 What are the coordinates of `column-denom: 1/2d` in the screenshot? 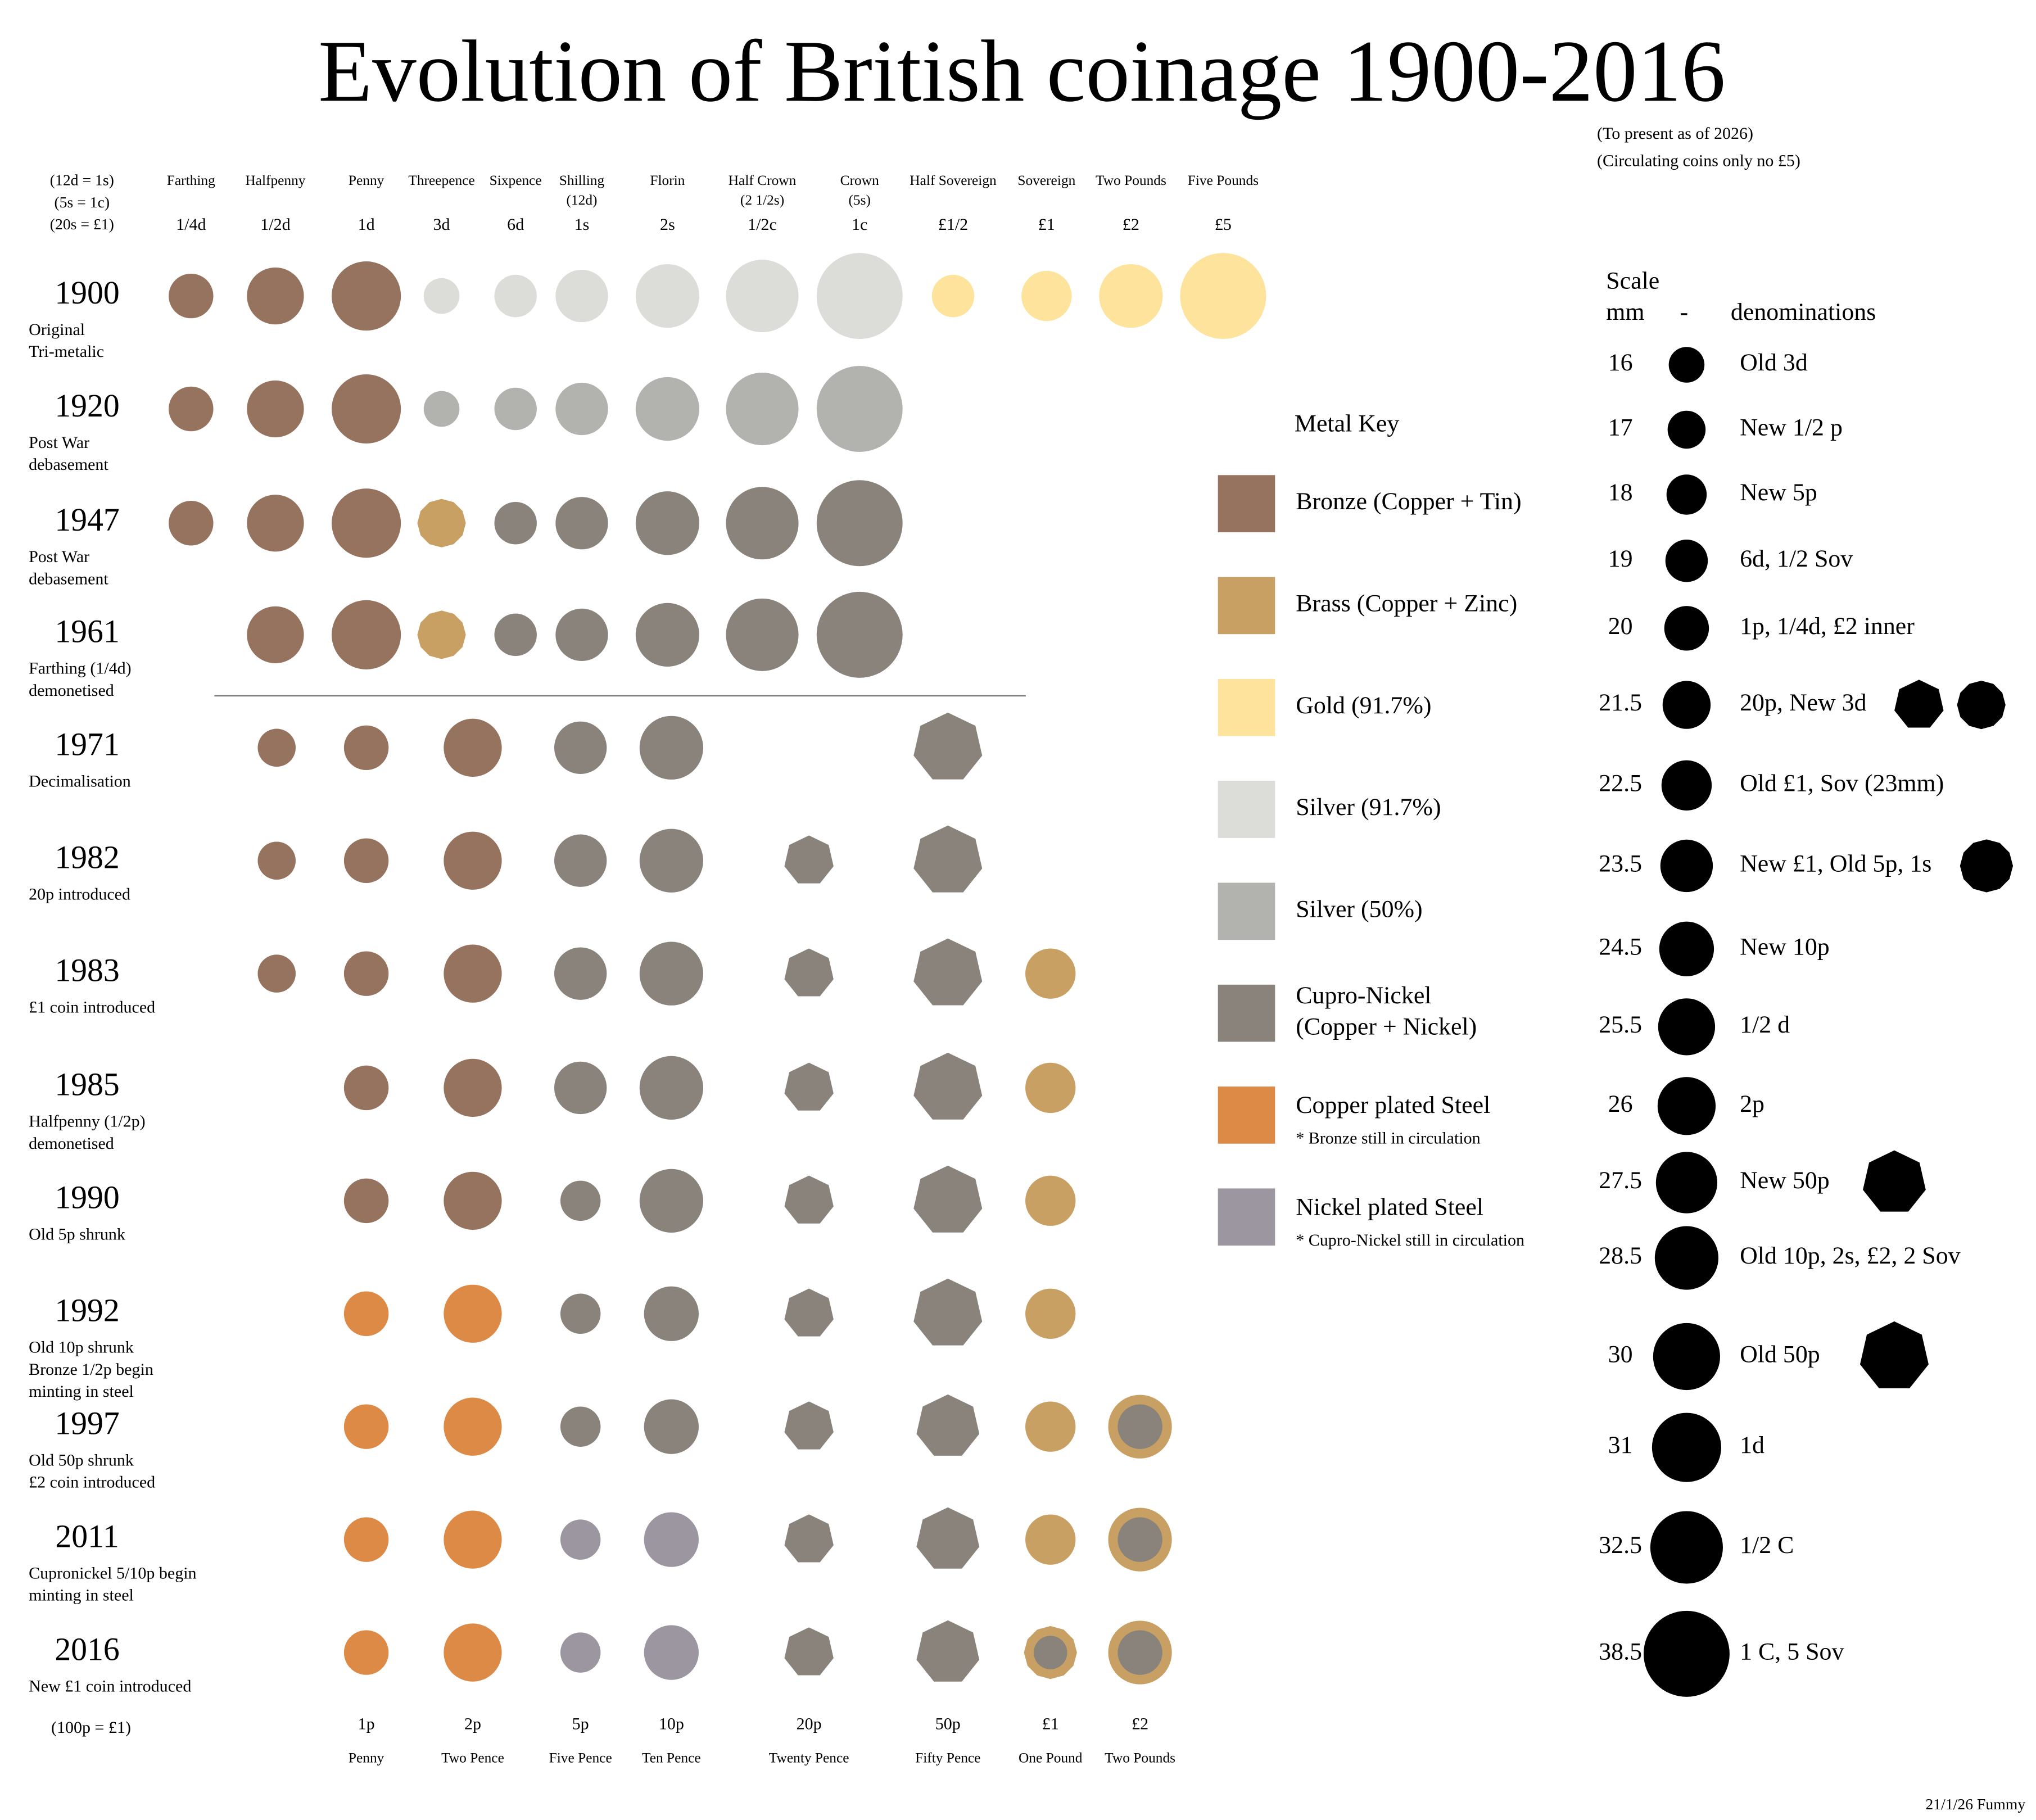 It's located at (275, 224).